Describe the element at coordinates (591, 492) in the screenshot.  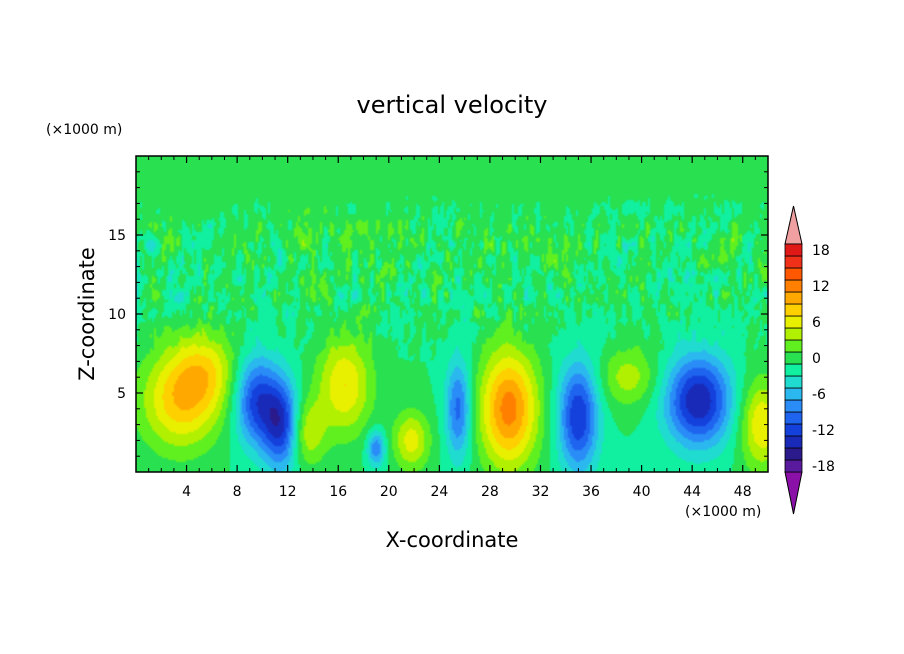
I see `x-tick-label: 36` at that location.